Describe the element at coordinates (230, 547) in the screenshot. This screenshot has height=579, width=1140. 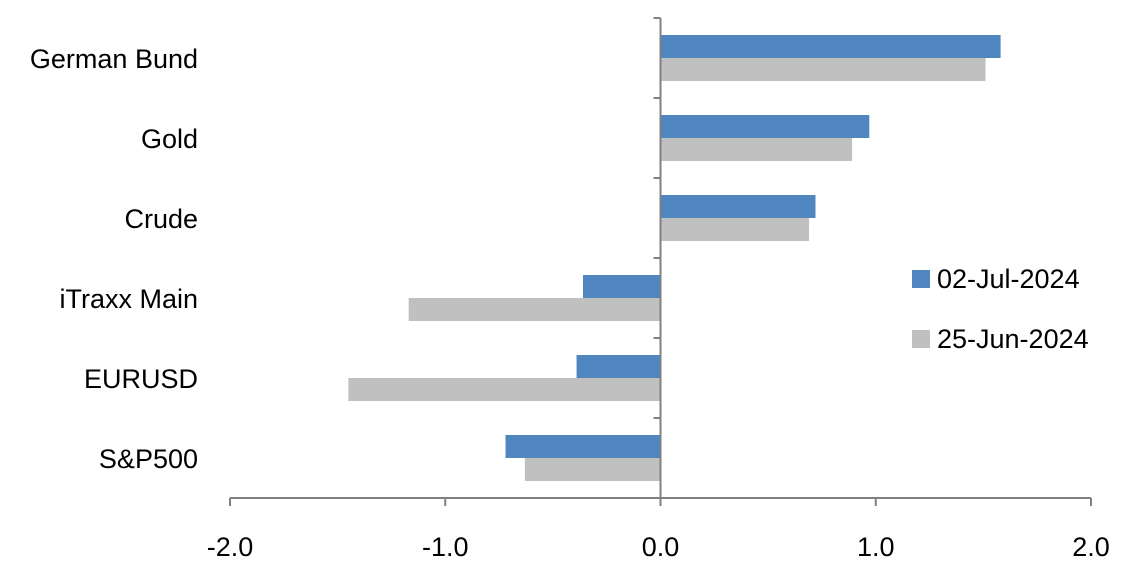
I see `x-tick-label: -2.0` at that location.